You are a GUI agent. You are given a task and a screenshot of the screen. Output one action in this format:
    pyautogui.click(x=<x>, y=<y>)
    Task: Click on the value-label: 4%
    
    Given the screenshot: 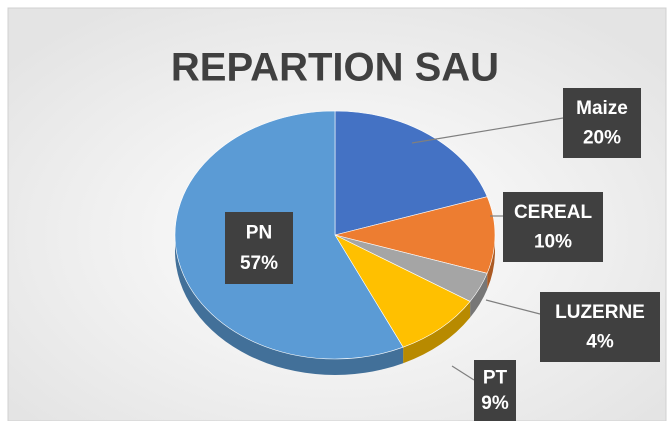 What is the action you would take?
    pyautogui.click(x=600, y=341)
    